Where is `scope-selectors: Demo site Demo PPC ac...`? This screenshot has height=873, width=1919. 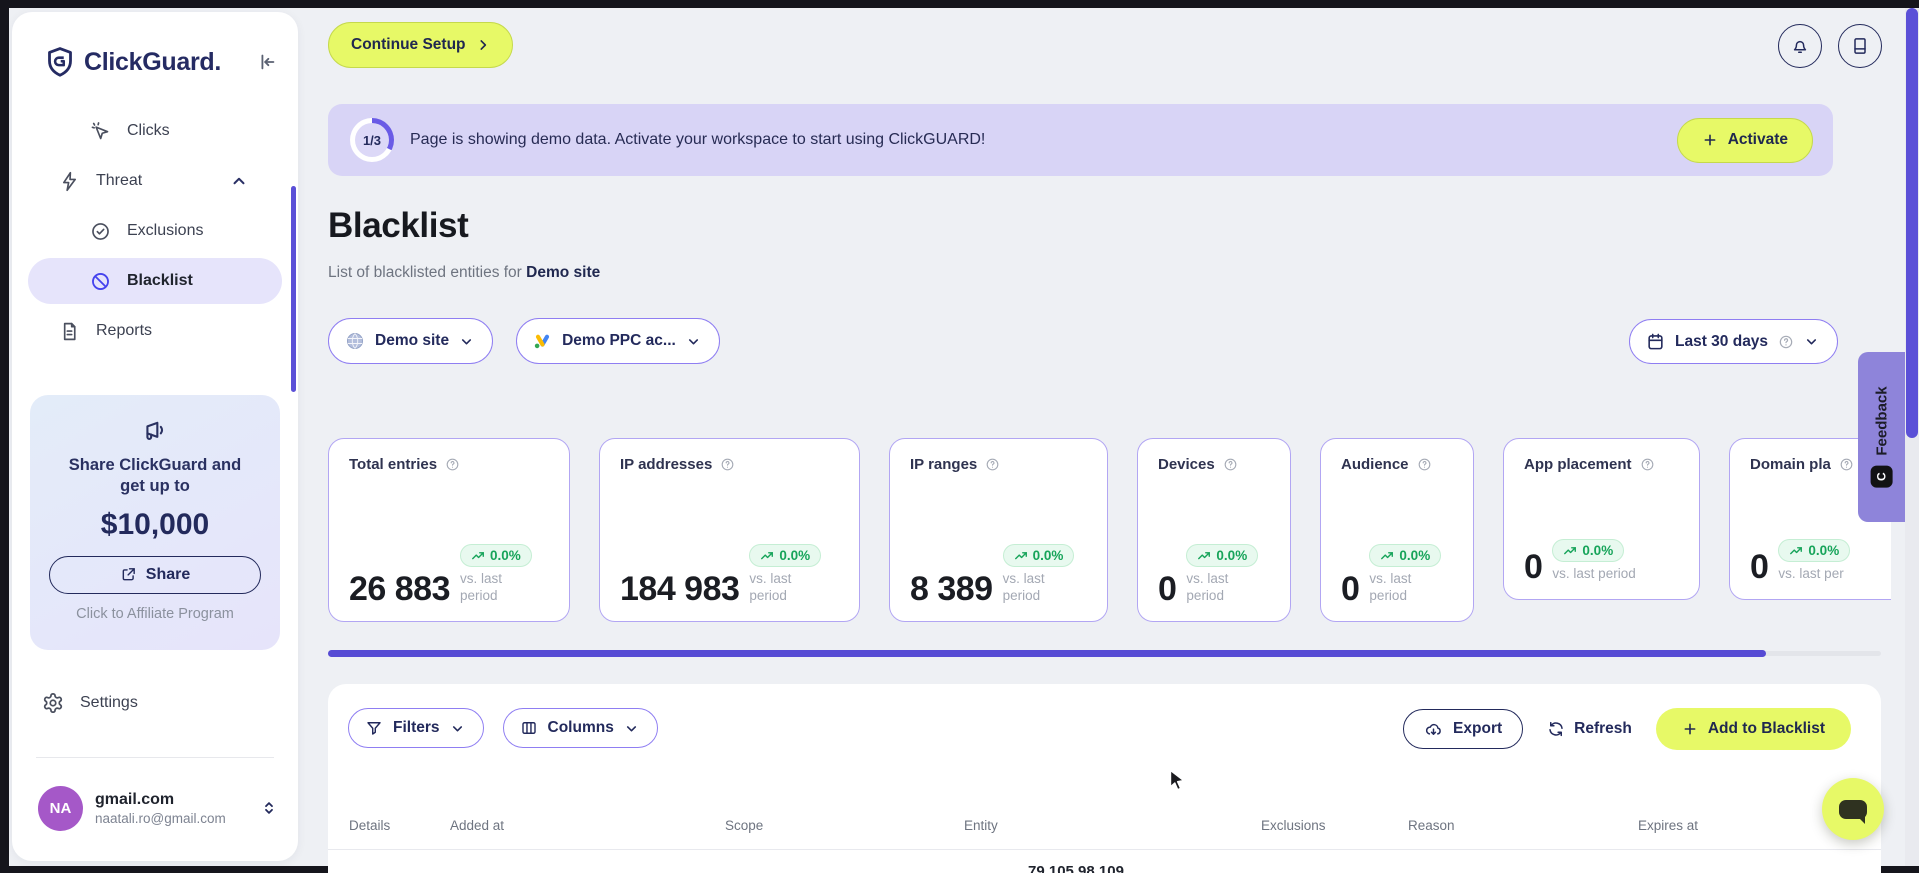 scope-selectors: Demo site Demo PPC ac... is located at coordinates (524, 341).